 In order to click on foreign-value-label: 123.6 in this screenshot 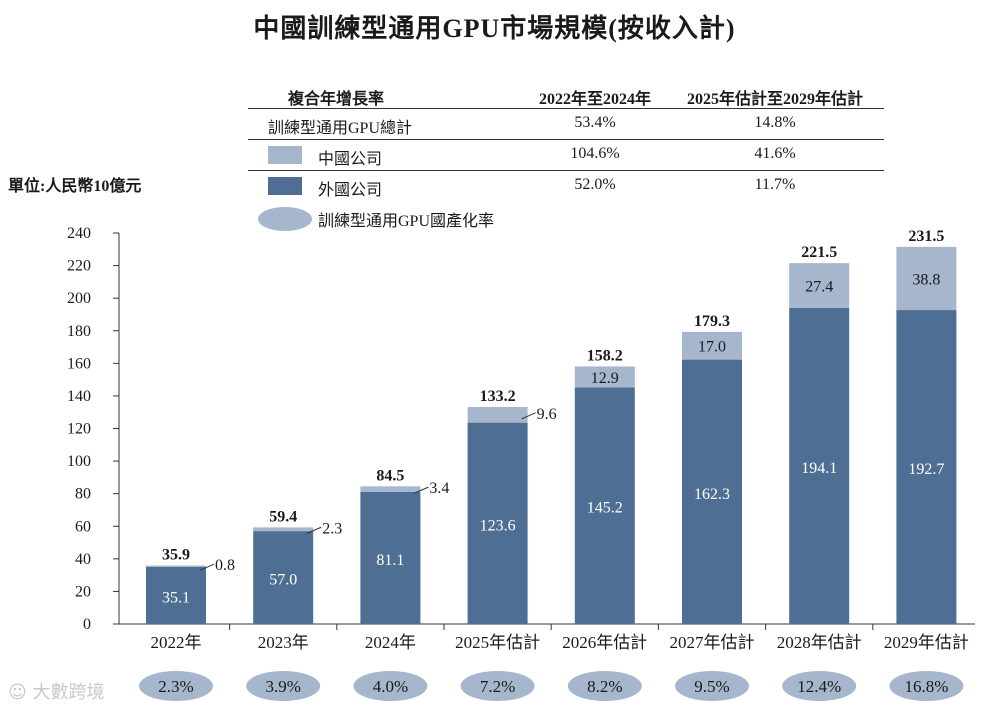, I will do `click(498, 525)`.